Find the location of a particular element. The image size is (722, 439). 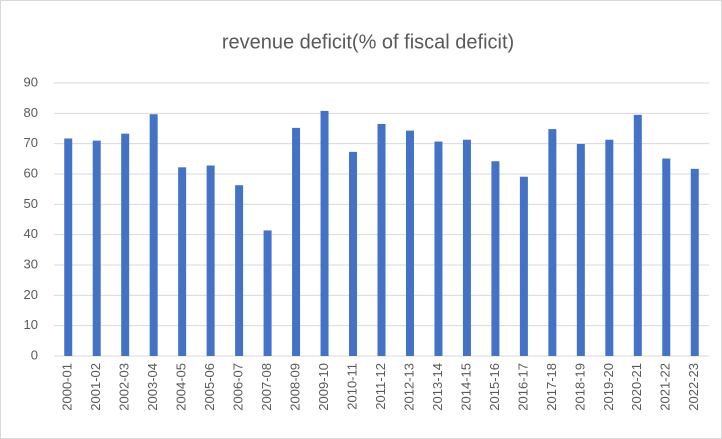

y-tick-label: 30 is located at coordinates (31, 263).